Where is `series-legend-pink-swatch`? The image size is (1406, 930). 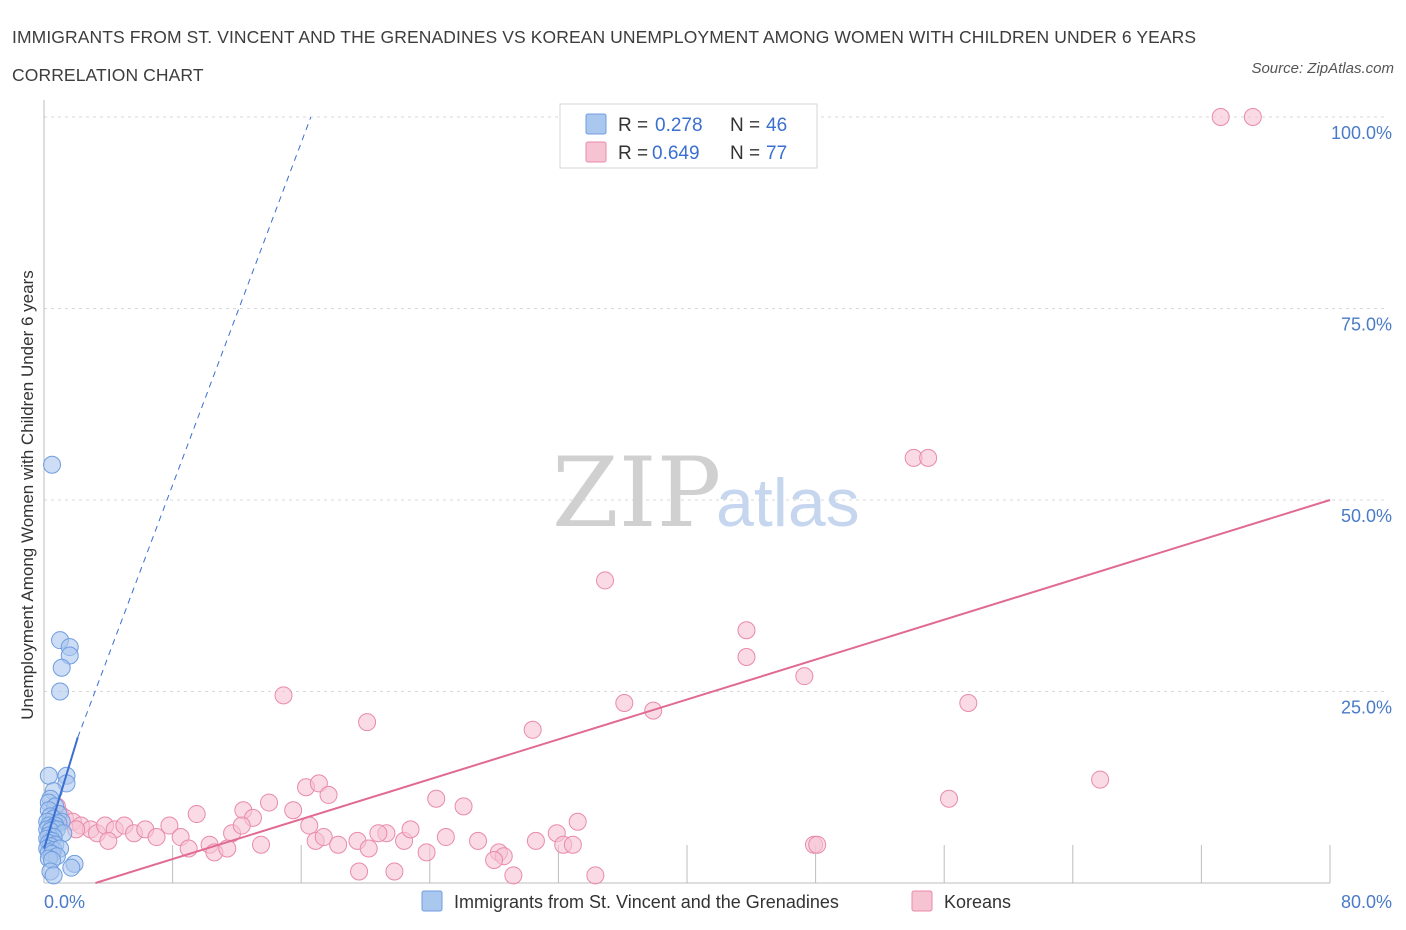
series-legend-pink-swatch is located at coordinates (922, 901).